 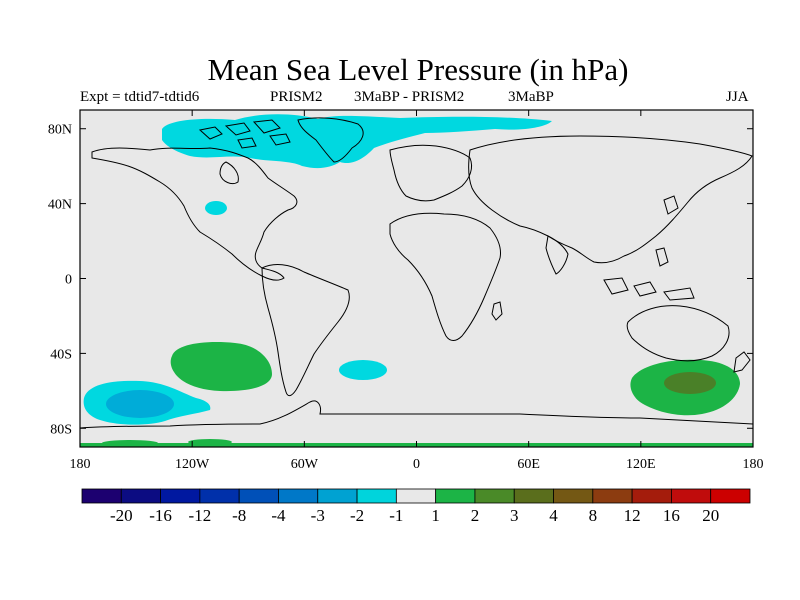 What do you see at coordinates (435, 515) in the screenshot?
I see `colorbar-label: 1` at bounding box center [435, 515].